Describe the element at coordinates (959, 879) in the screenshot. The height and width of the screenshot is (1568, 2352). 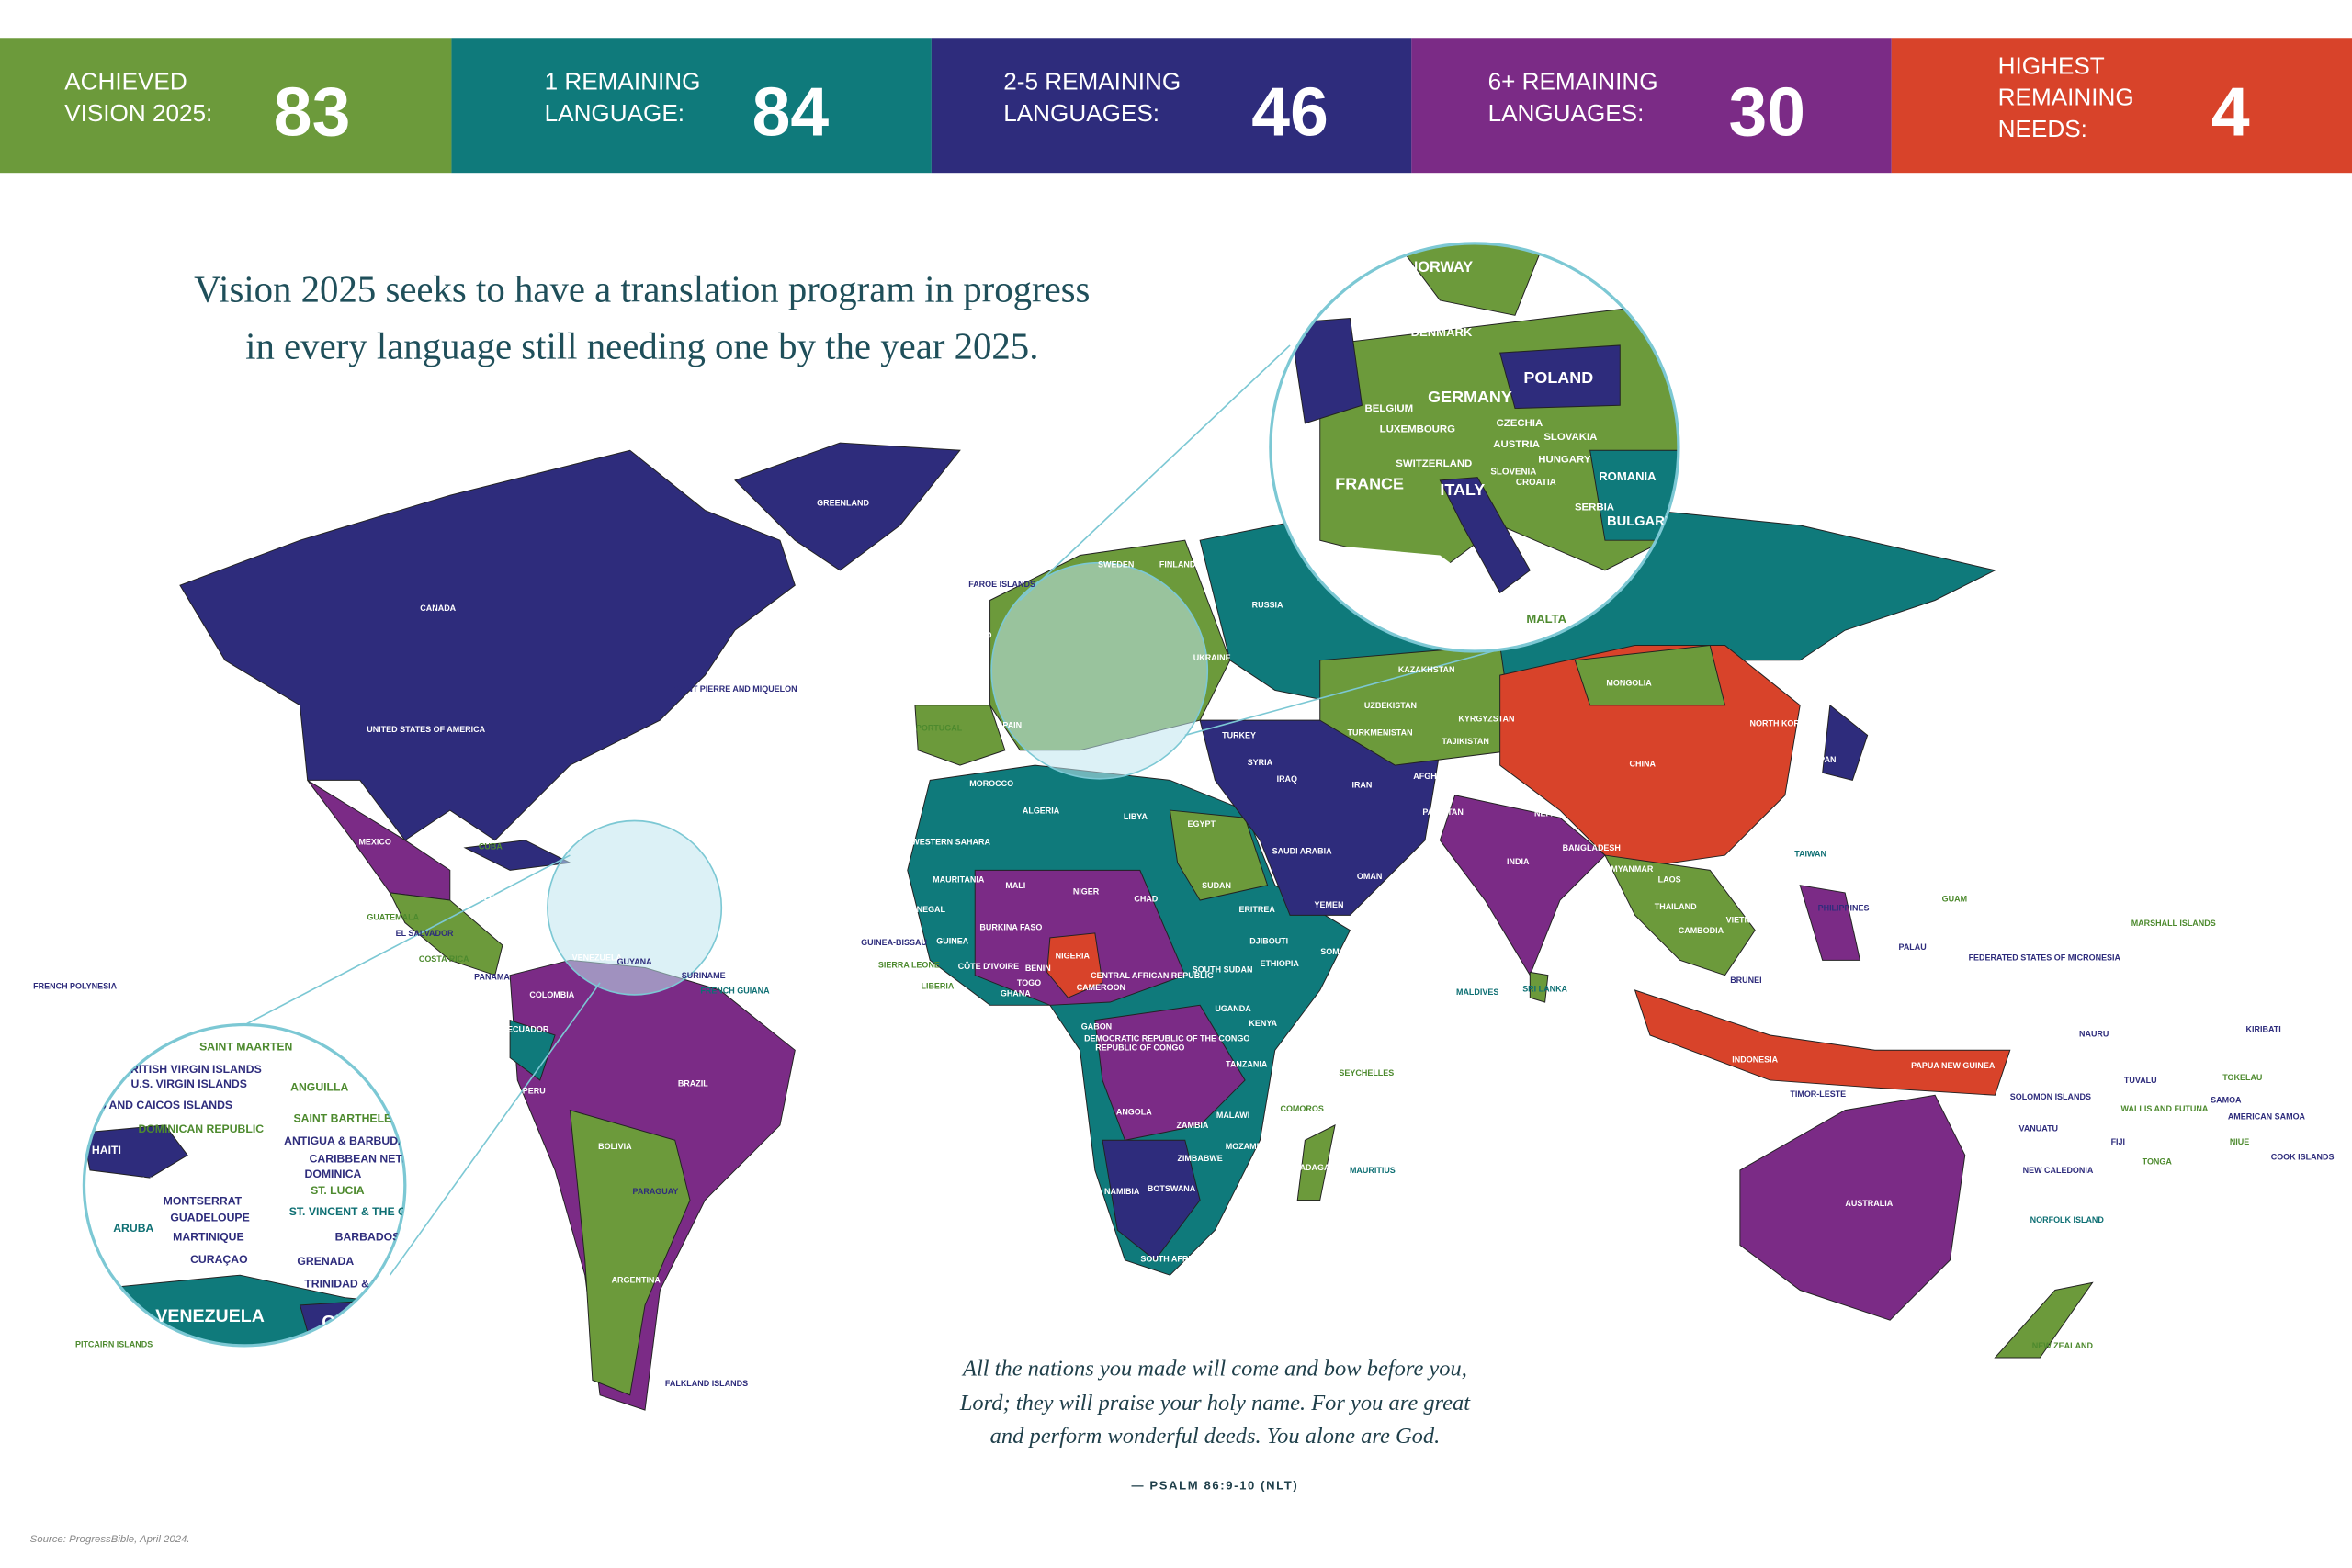
I see `map-label: MAURITANIA` at that location.